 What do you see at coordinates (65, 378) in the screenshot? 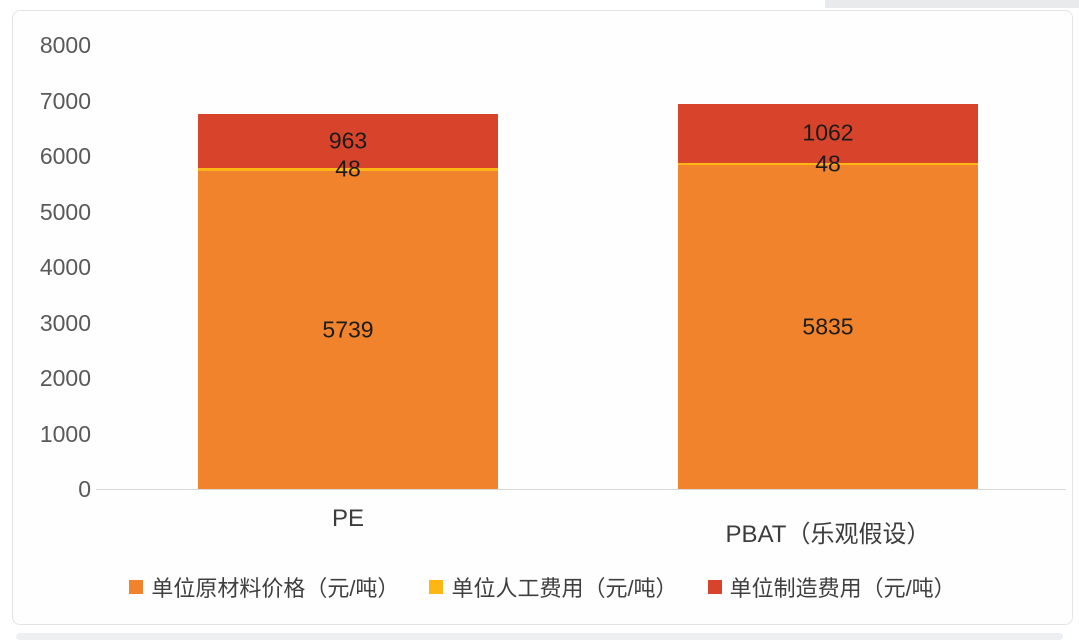
I see `y-axis-tick-label: 2000` at bounding box center [65, 378].